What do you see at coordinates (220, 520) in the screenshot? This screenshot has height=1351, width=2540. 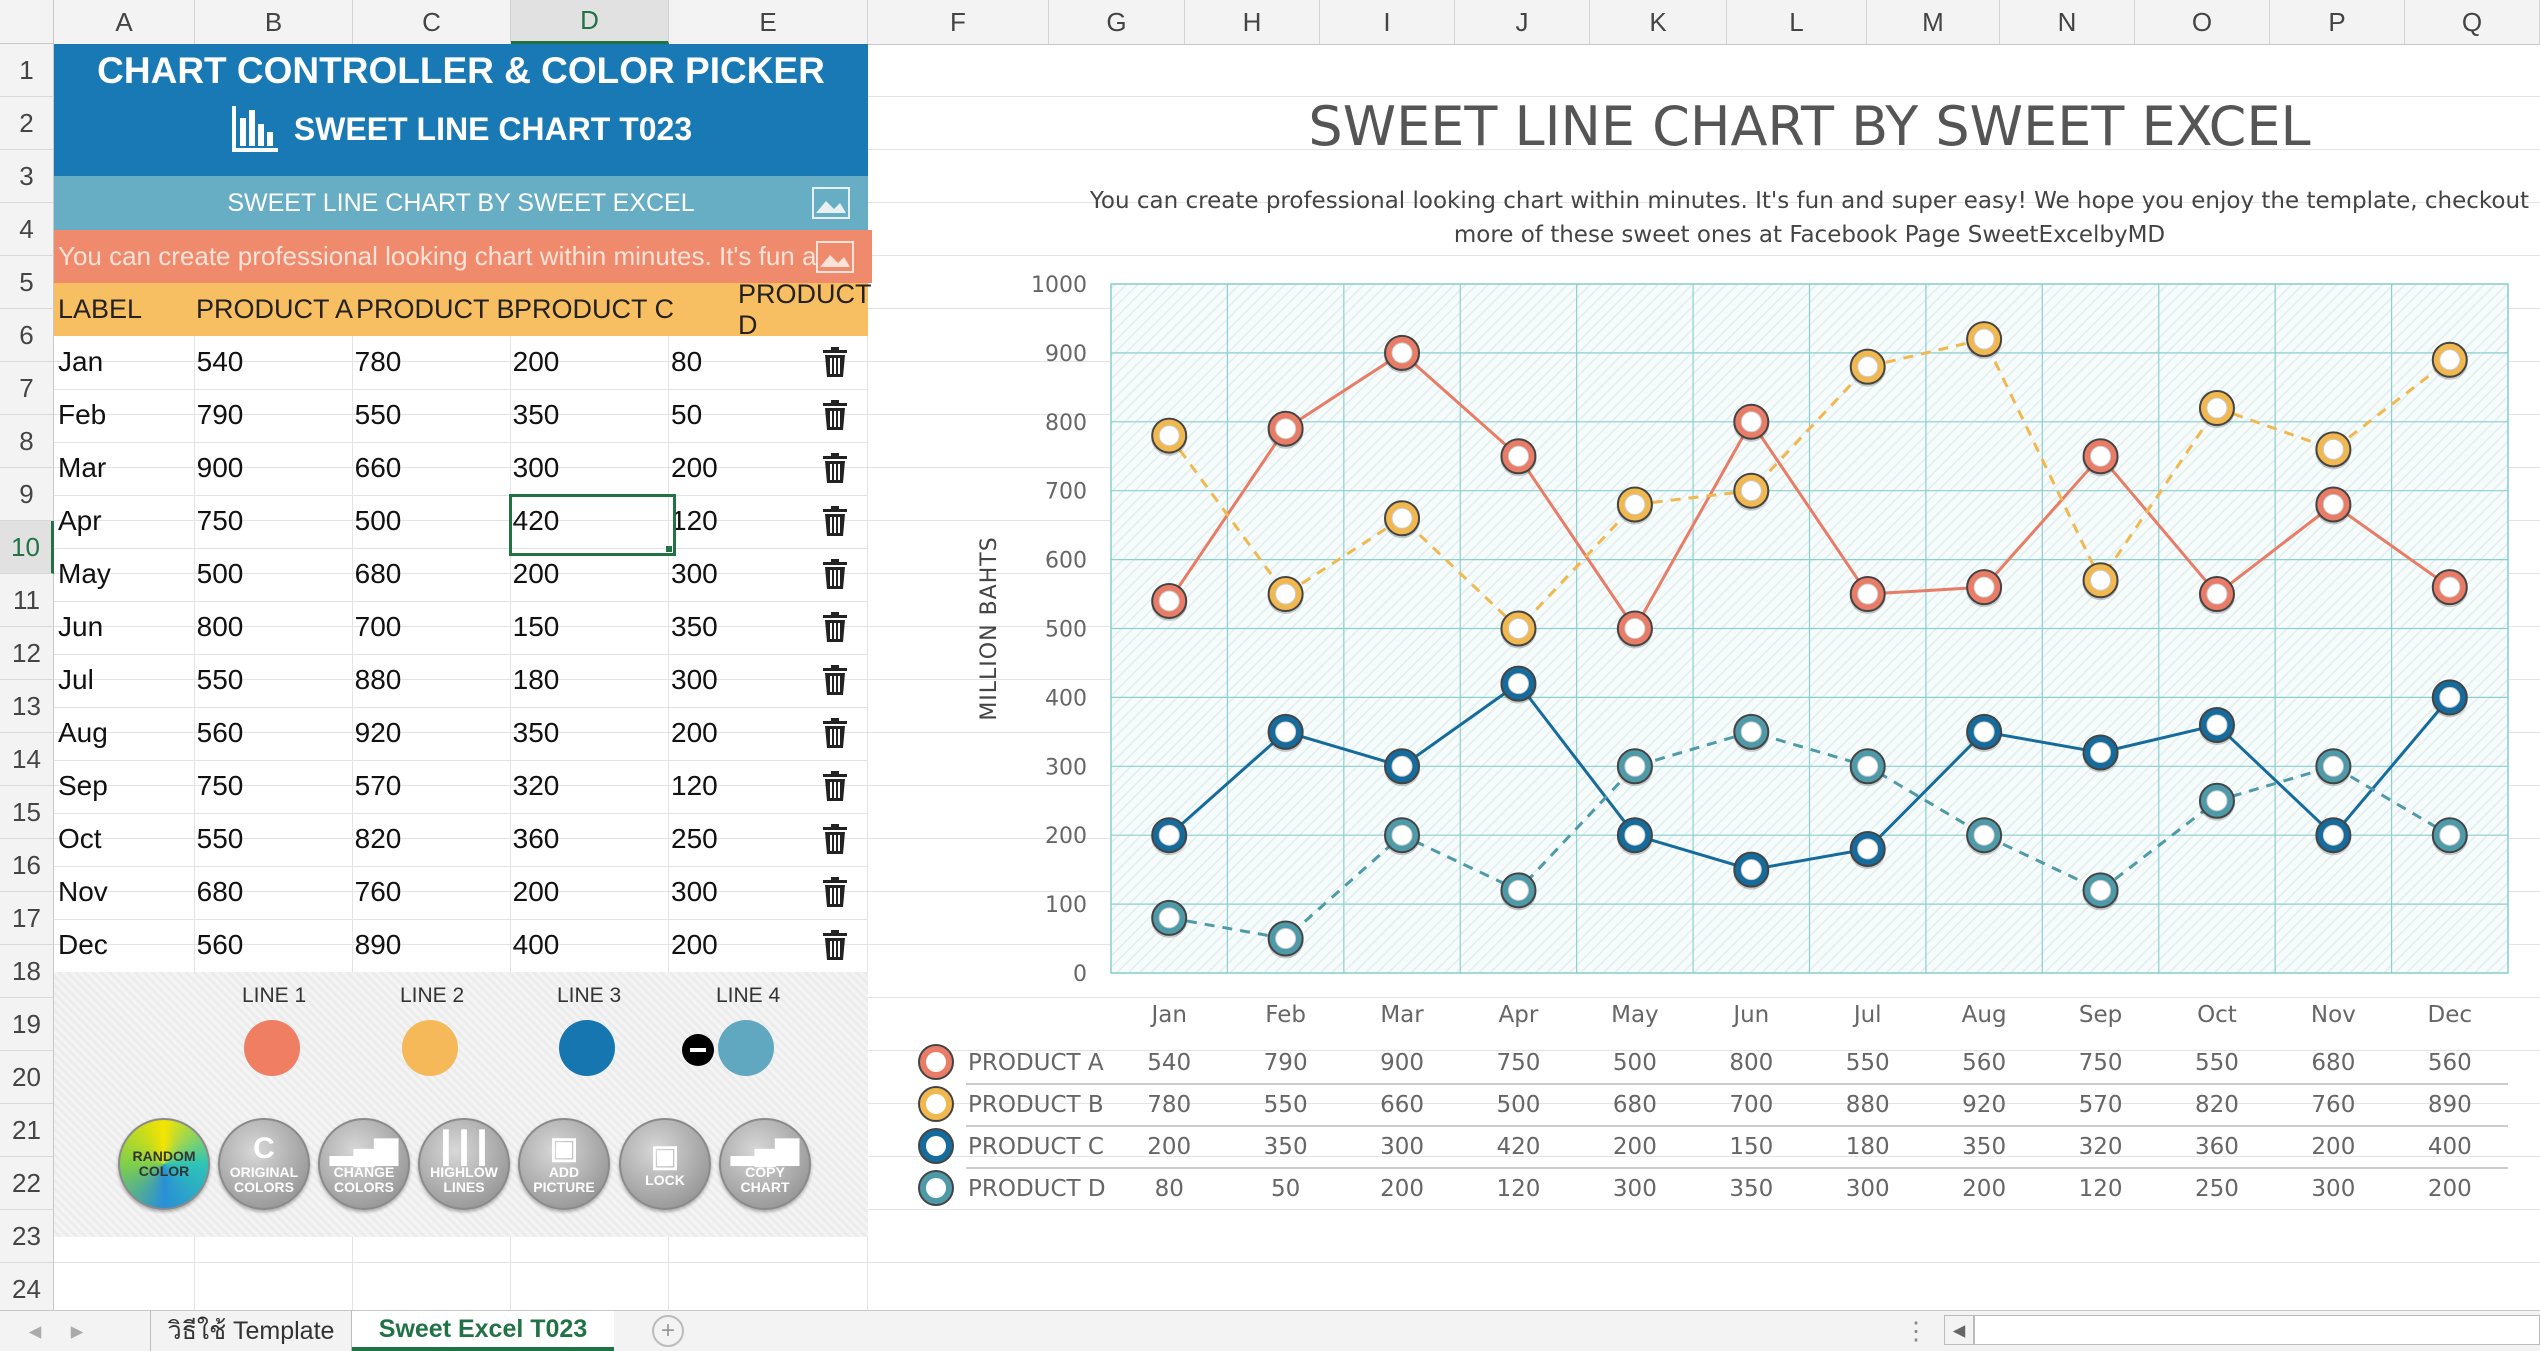 I see `cell-value: 750` at bounding box center [220, 520].